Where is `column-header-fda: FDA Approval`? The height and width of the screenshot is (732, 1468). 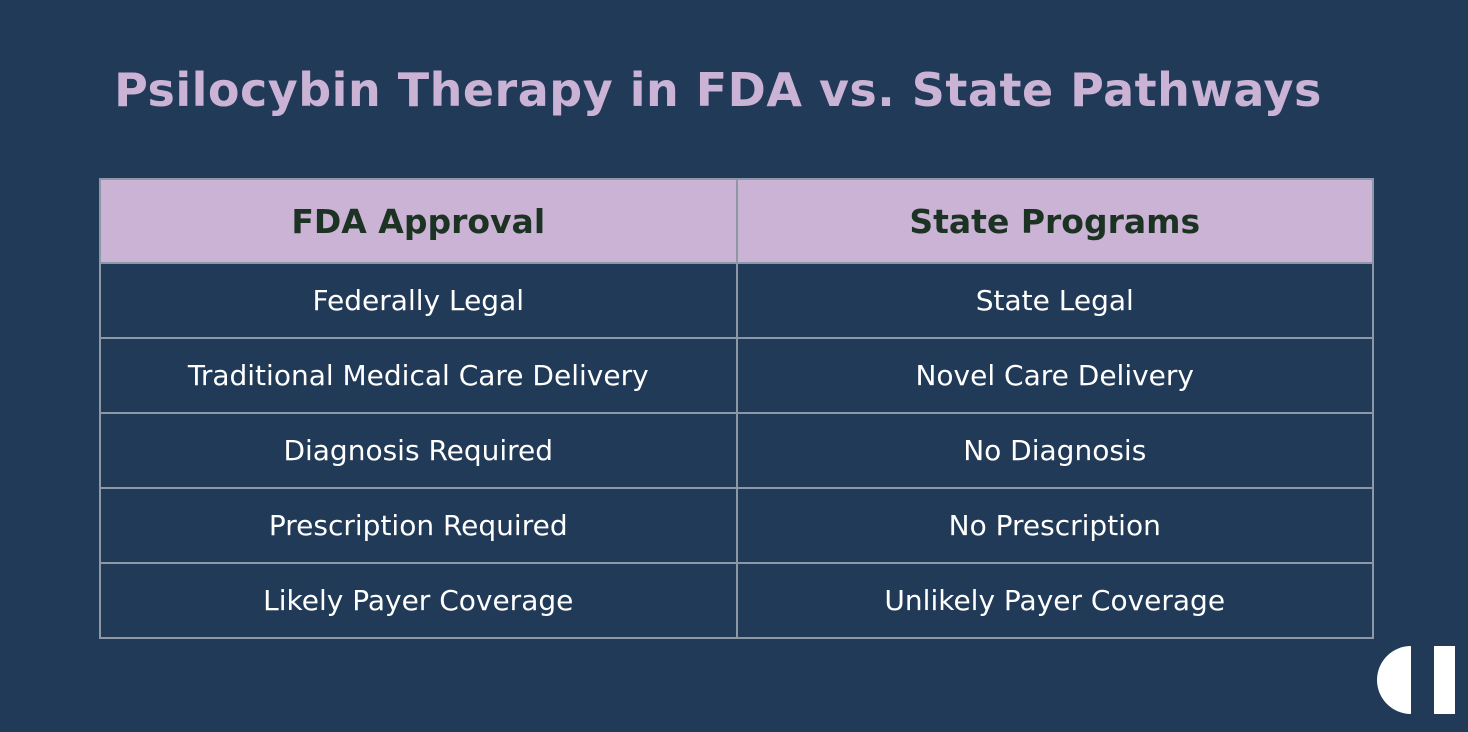
column-header-fda: FDA Approval is located at coordinates (418, 221).